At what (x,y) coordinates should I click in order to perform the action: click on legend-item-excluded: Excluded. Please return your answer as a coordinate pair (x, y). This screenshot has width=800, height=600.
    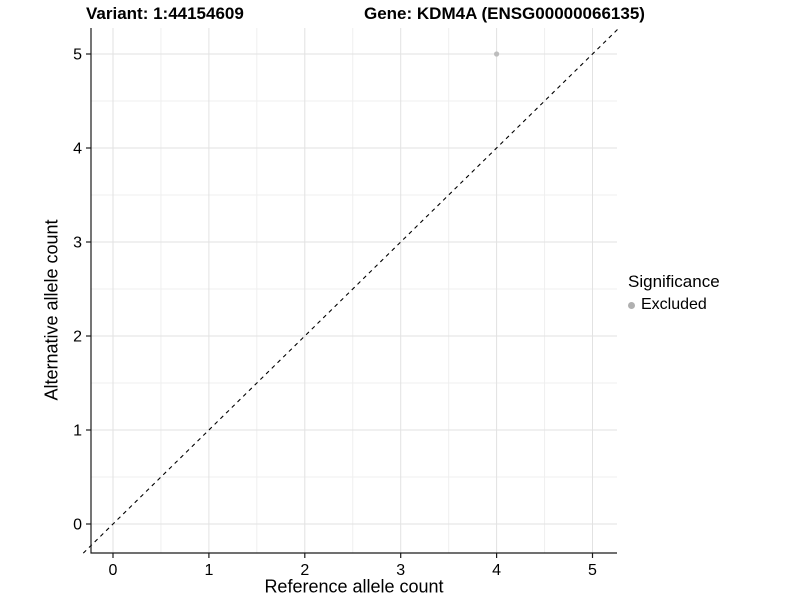
    Looking at the image, I should click on (674, 305).